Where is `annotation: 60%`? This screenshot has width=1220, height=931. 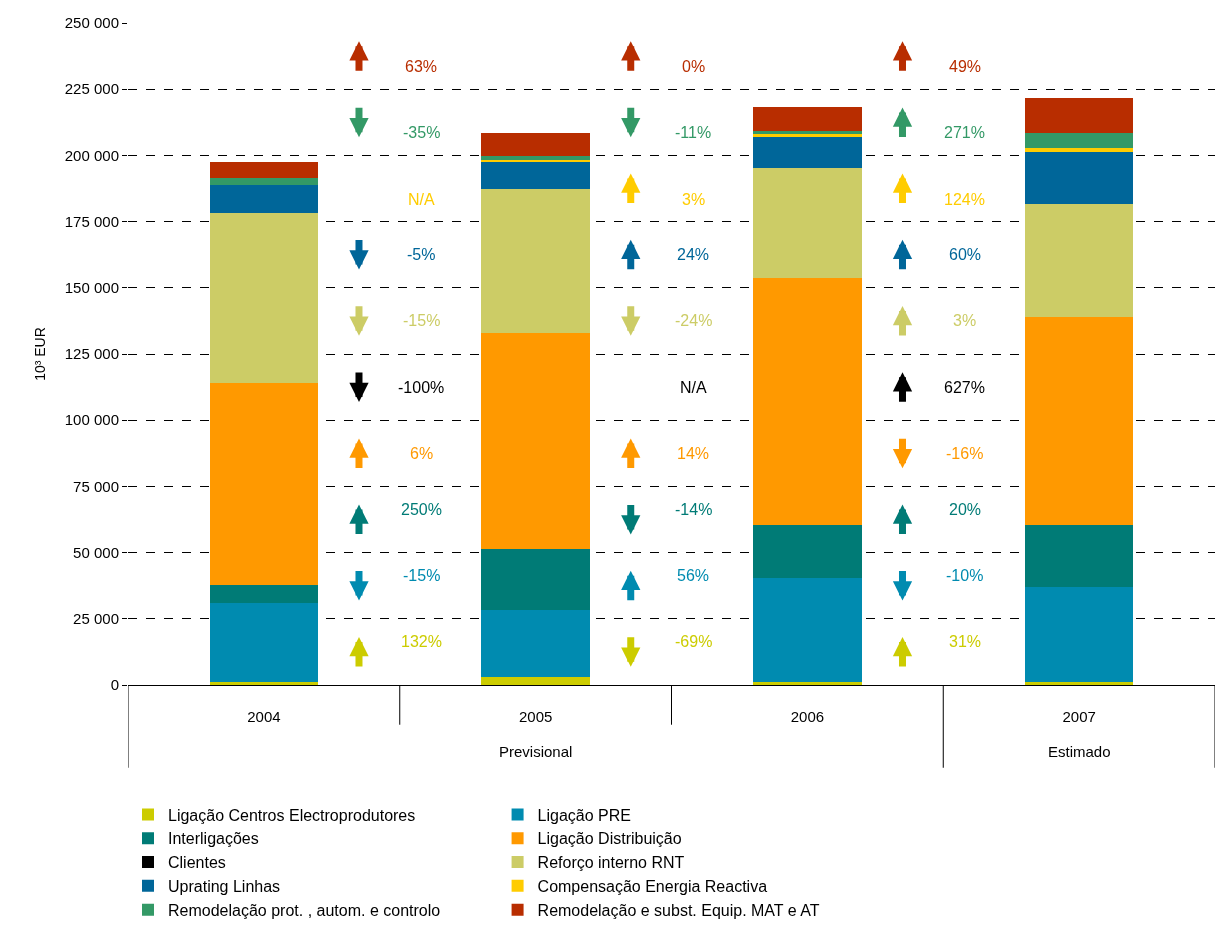
annotation: 60% is located at coordinates (965, 254).